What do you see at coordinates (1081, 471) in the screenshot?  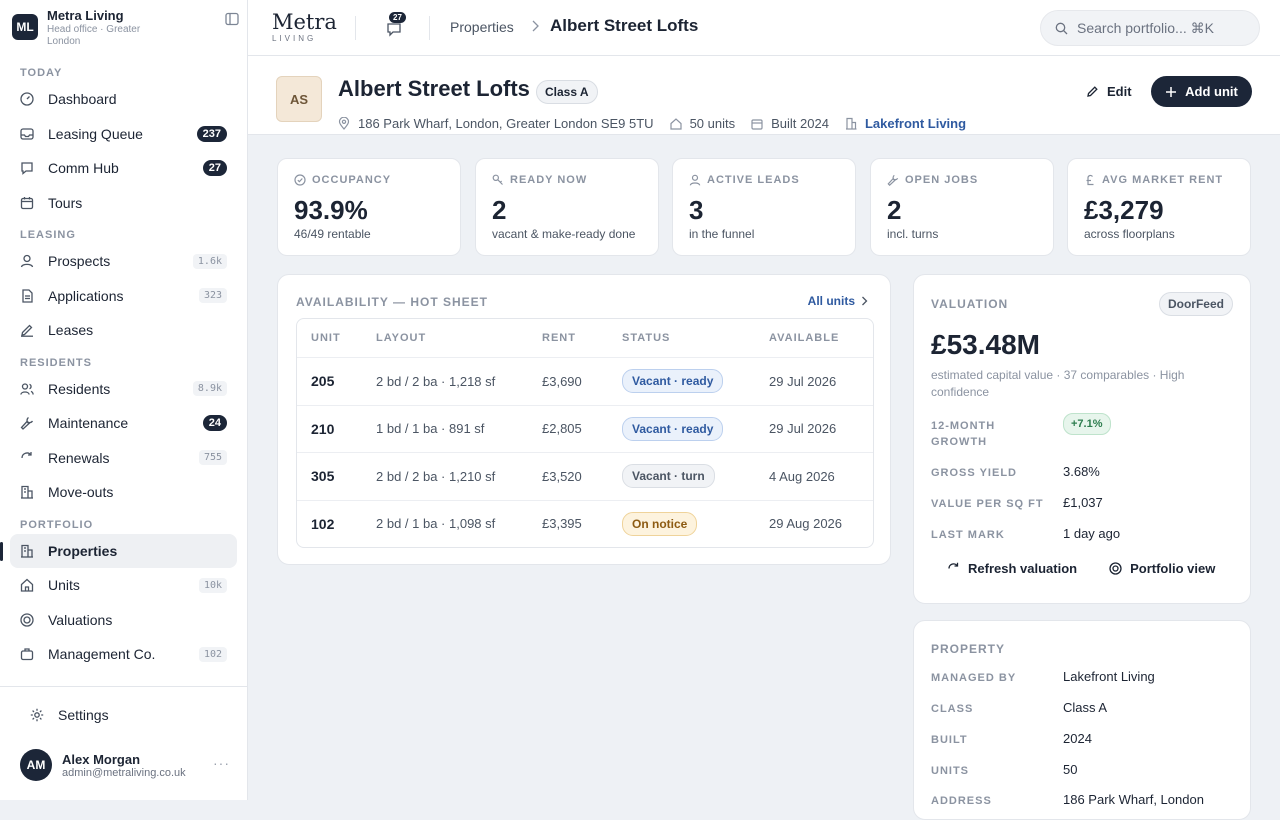 I see `yield-value: 3.68%` at bounding box center [1081, 471].